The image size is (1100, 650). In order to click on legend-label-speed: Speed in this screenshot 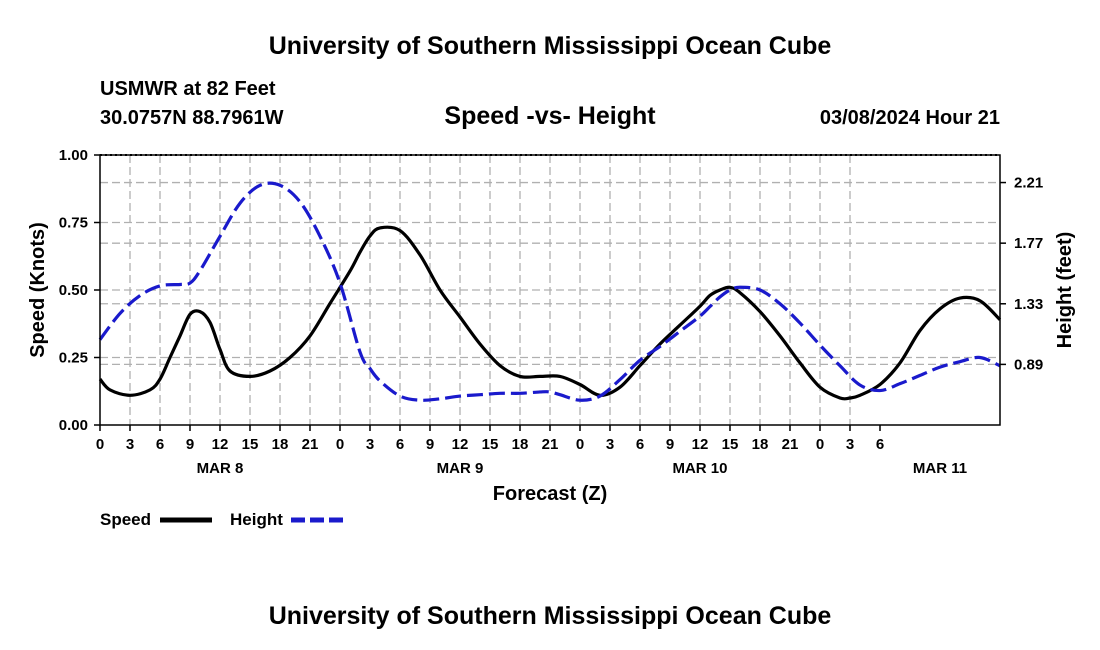, I will do `click(125, 519)`.